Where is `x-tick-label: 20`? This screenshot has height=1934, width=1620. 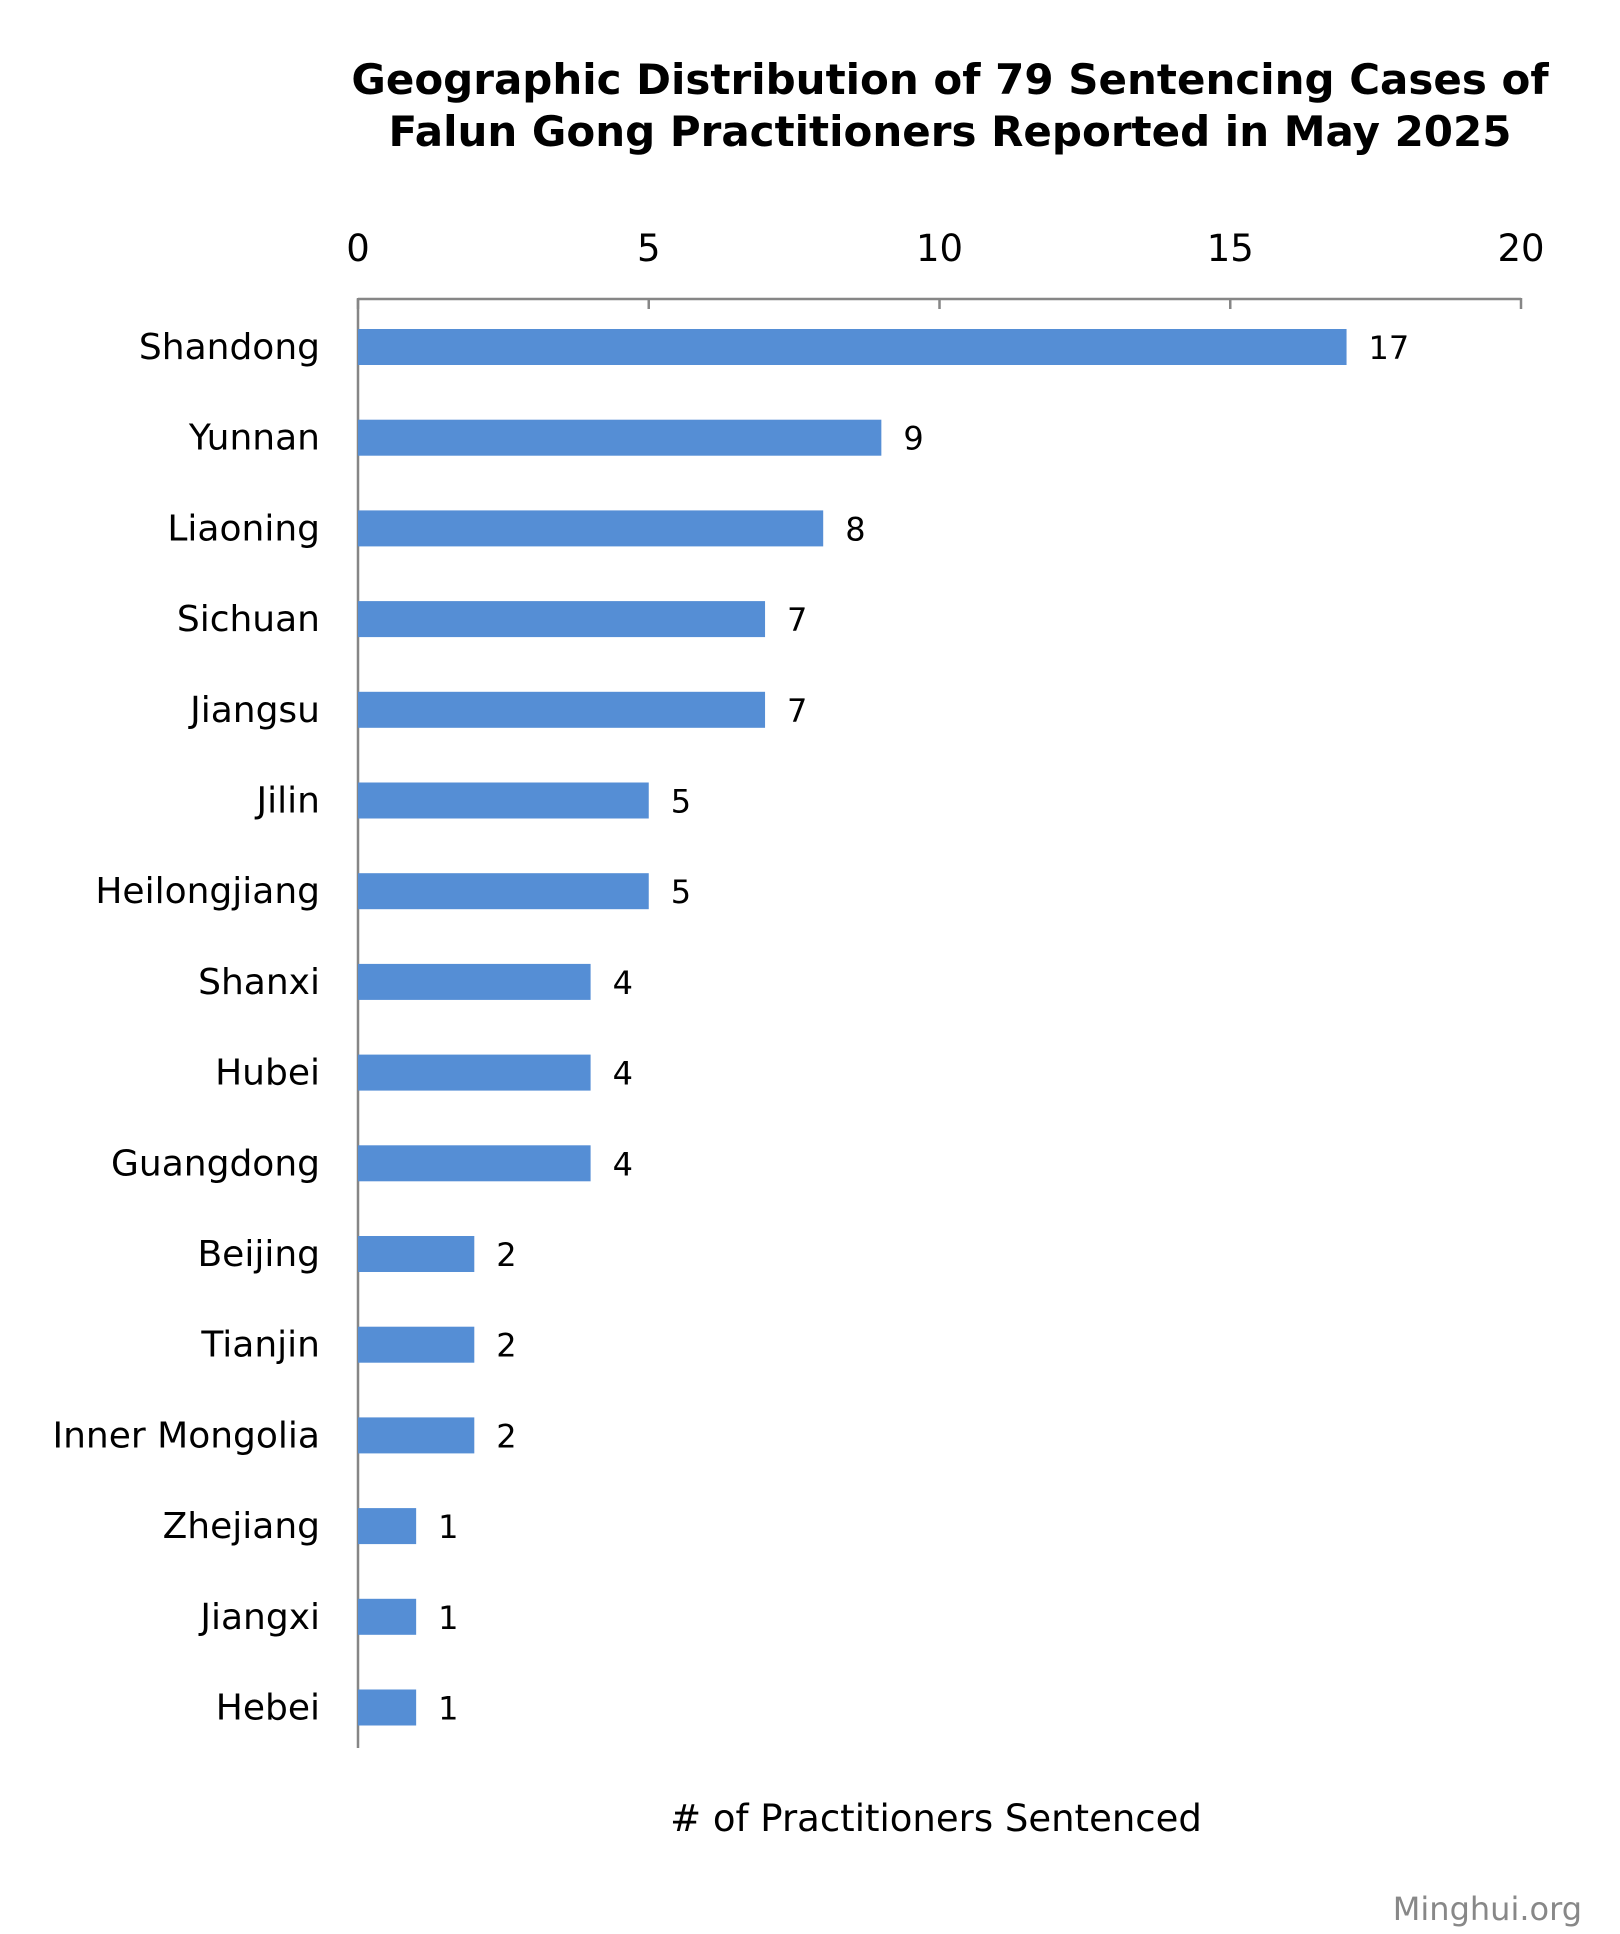 x-tick-label: 20 is located at coordinates (1520, 248).